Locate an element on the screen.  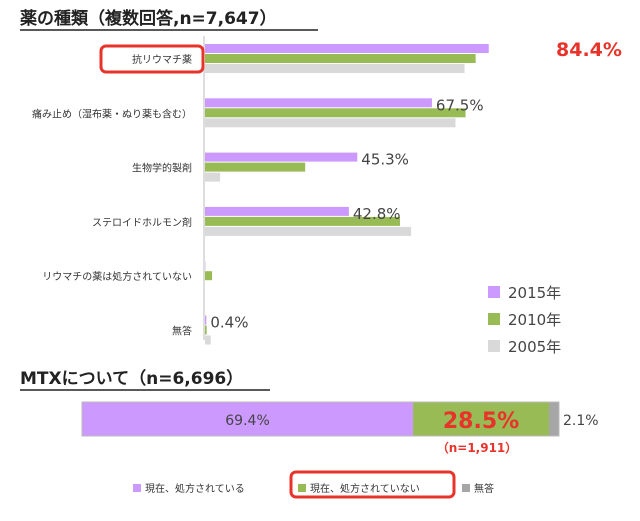
bar-outline is located at coordinates (320, 419).